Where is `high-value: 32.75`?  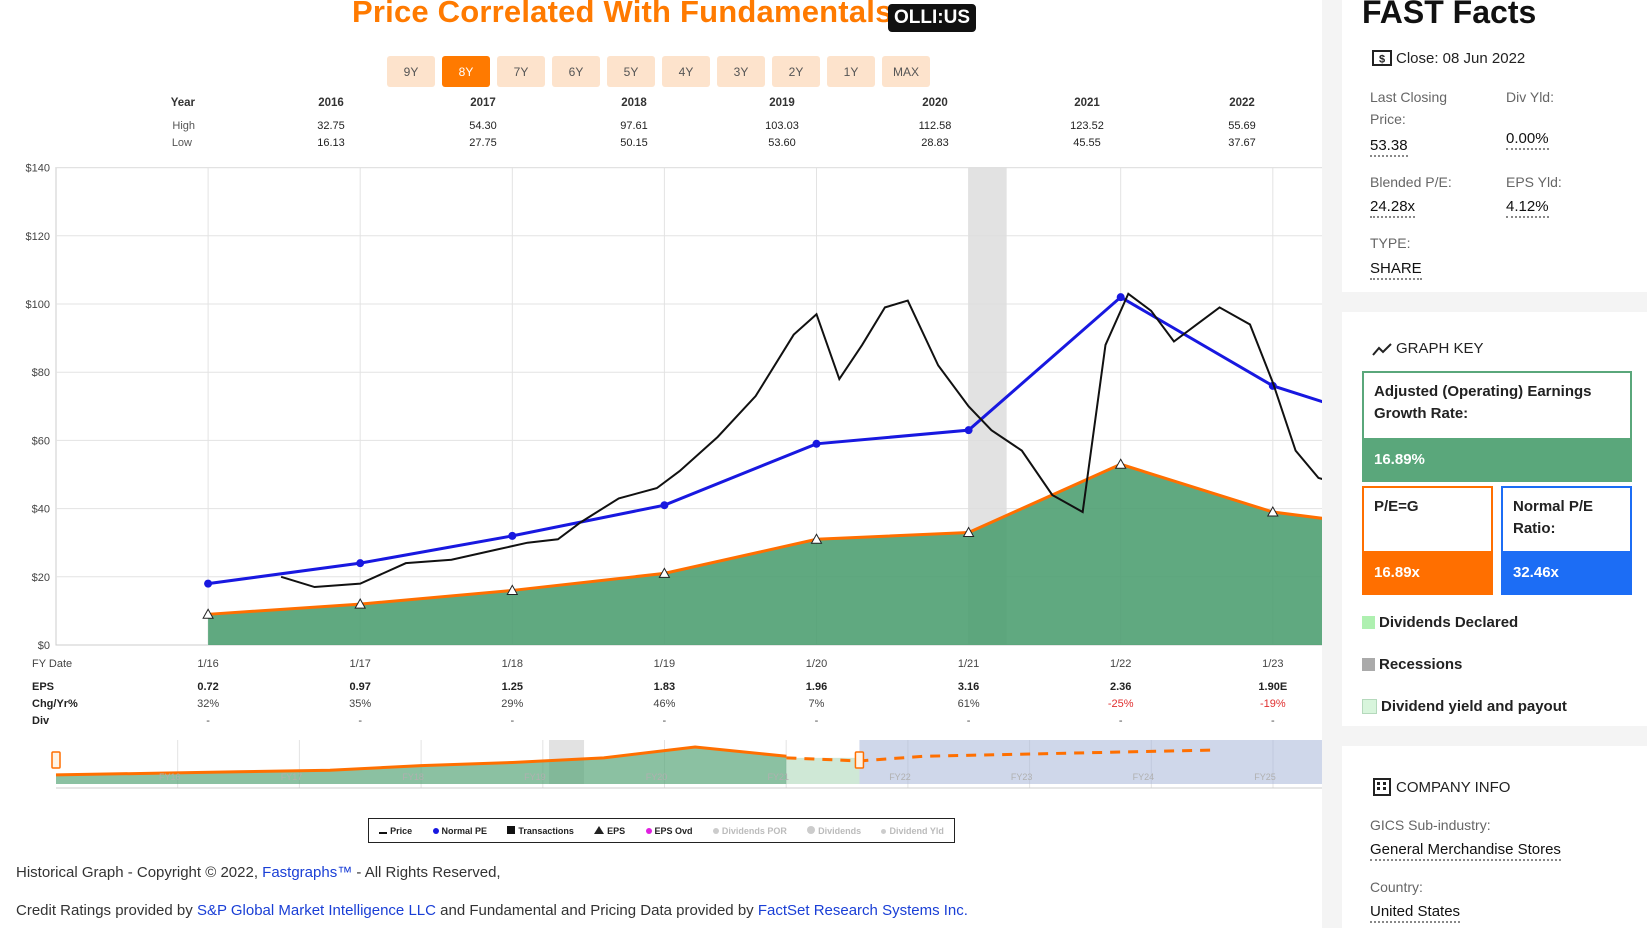
high-value: 32.75 is located at coordinates (331, 126).